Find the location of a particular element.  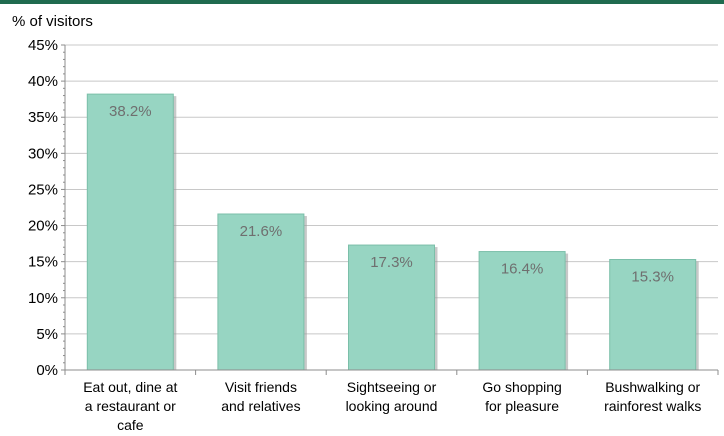

x-category-label-line: looking around is located at coordinates (392, 406).